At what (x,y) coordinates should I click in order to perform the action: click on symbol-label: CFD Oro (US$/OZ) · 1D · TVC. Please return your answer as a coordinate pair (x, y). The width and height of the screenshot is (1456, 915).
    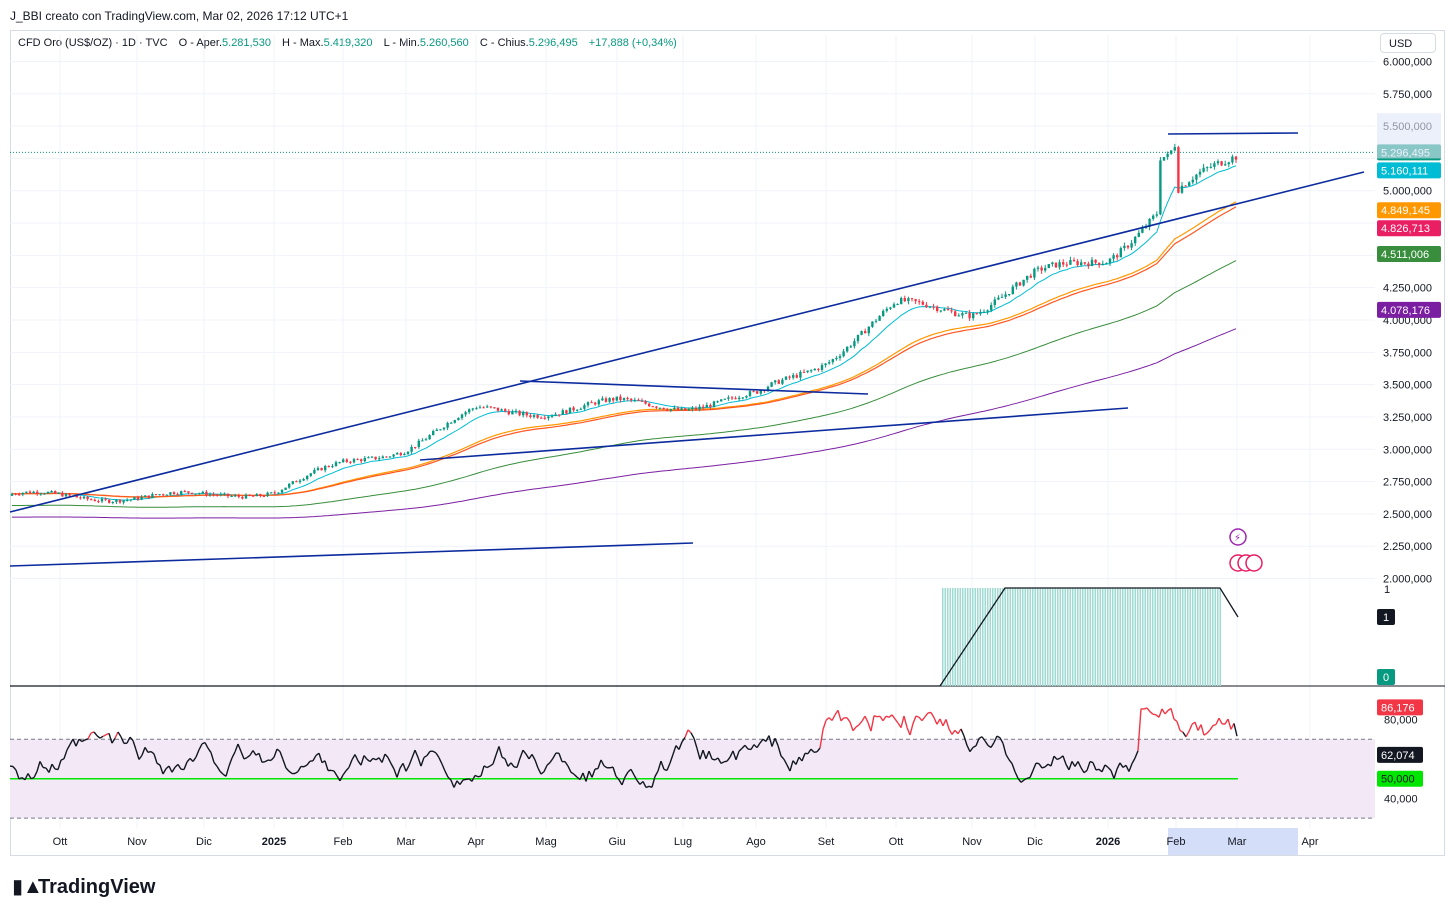
    Looking at the image, I should click on (93, 43).